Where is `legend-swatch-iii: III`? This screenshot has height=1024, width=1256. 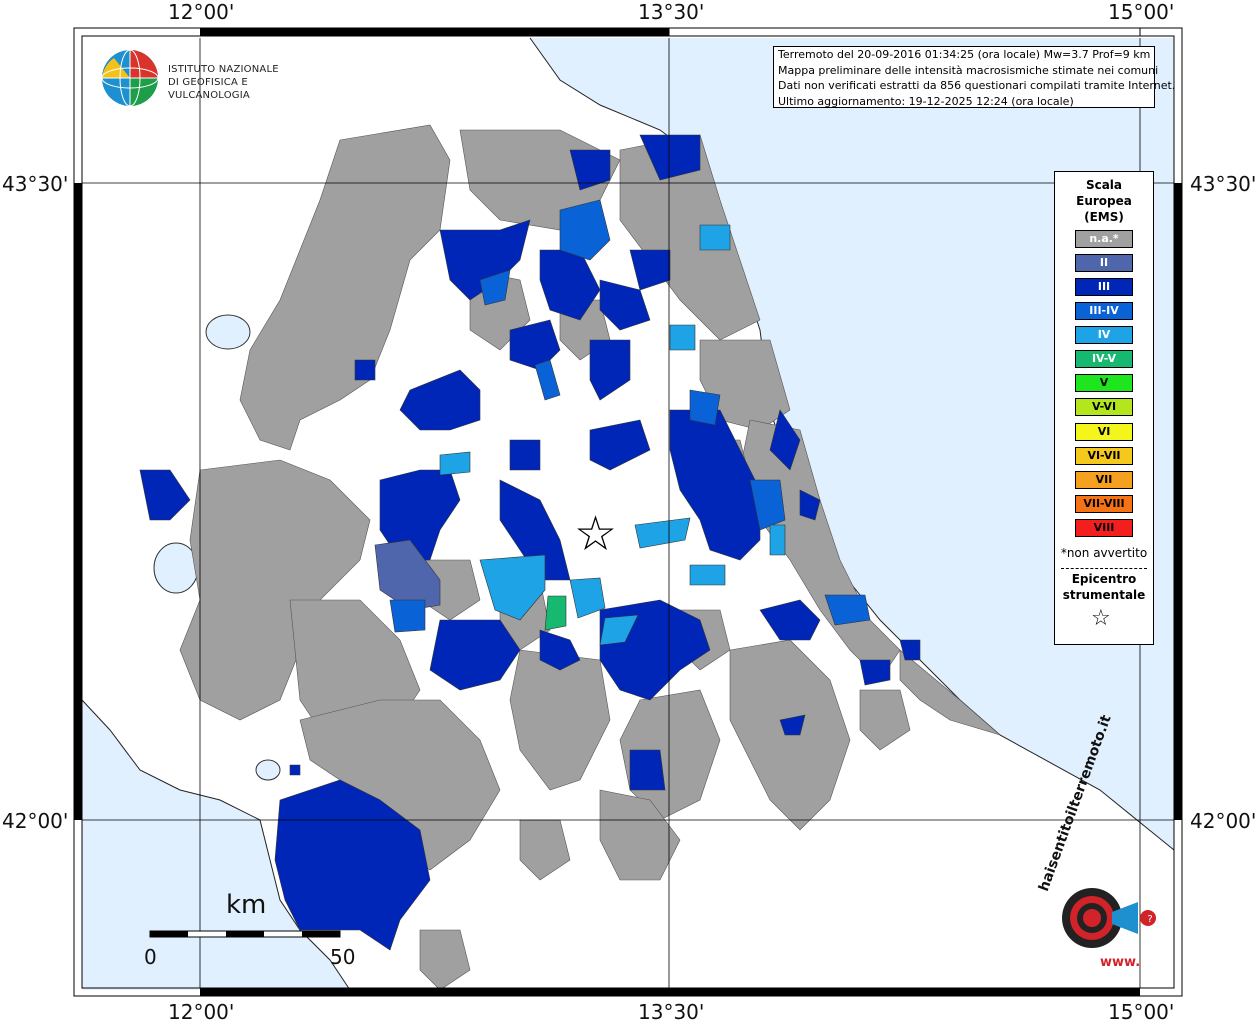 legend-swatch-iii: III is located at coordinates (1104, 287).